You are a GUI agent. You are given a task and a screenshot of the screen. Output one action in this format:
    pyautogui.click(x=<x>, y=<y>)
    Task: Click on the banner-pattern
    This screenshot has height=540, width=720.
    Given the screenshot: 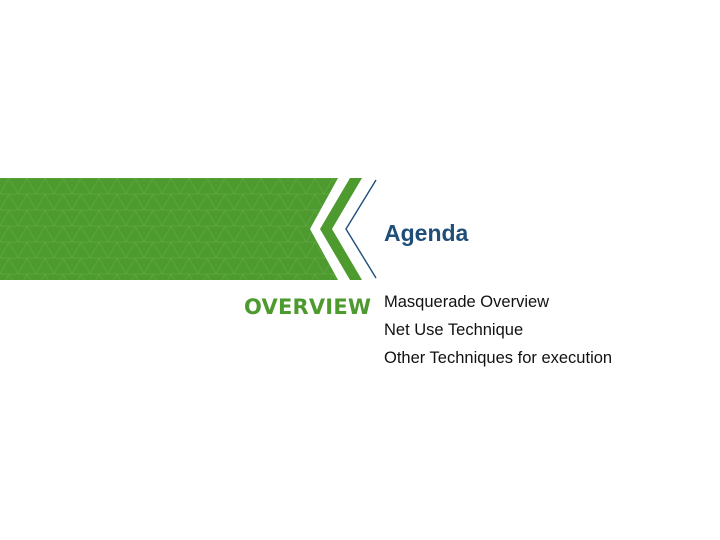 What is the action you would take?
    pyautogui.click(x=169, y=229)
    